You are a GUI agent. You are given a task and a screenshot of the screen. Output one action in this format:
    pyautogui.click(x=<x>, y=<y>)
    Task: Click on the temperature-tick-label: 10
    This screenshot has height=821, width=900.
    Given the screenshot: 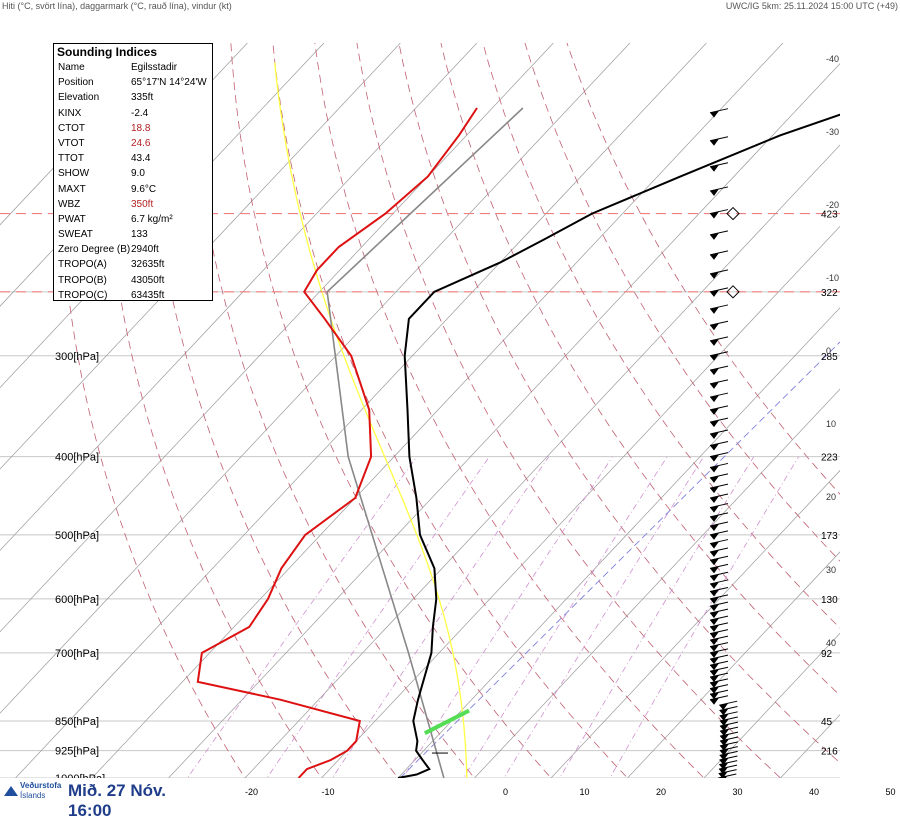 What is the action you would take?
    pyautogui.click(x=585, y=792)
    